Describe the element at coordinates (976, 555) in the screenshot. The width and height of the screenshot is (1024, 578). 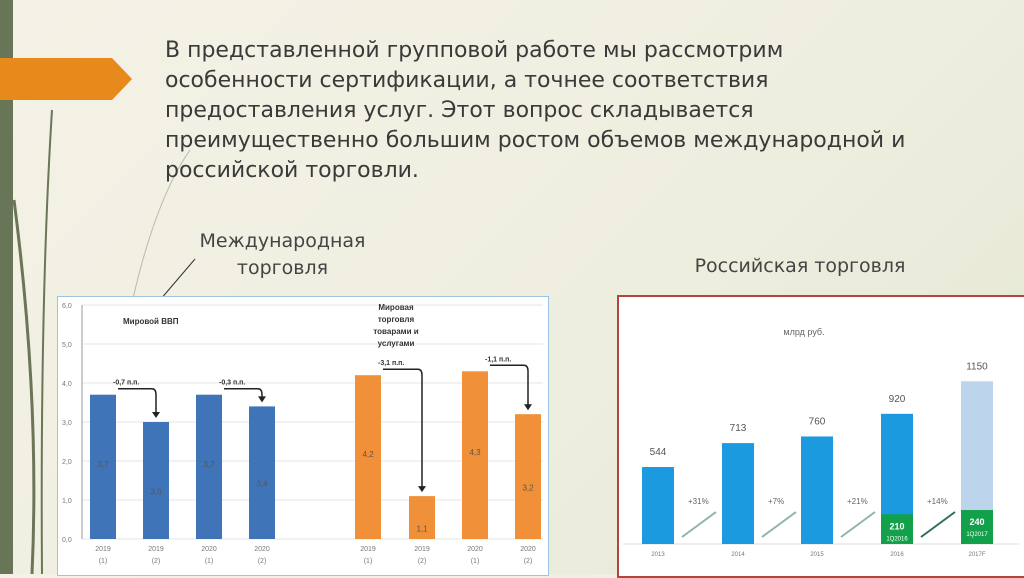
I see `x-tick-label: 2017F` at that location.